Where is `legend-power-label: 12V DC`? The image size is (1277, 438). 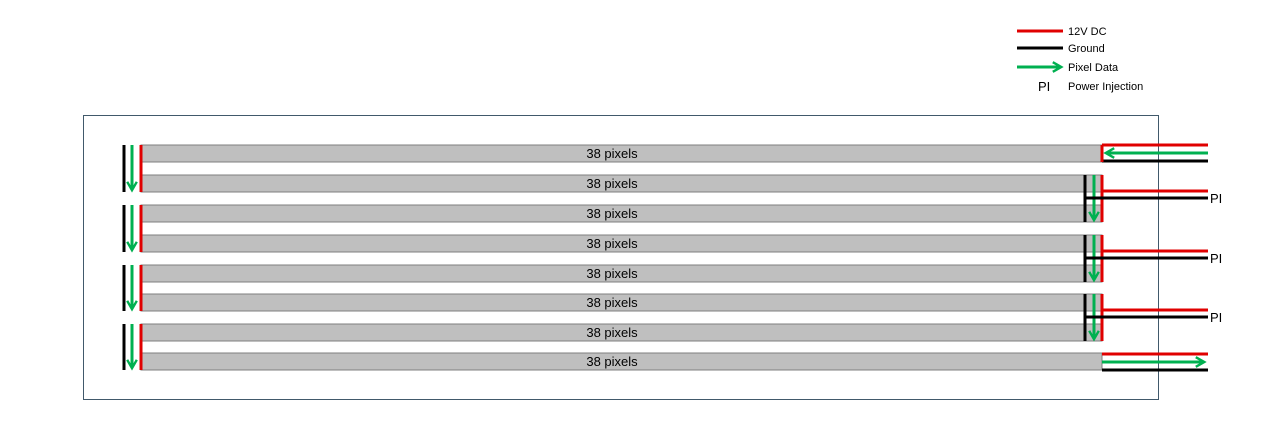 legend-power-label: 12V DC is located at coordinates (1087, 32).